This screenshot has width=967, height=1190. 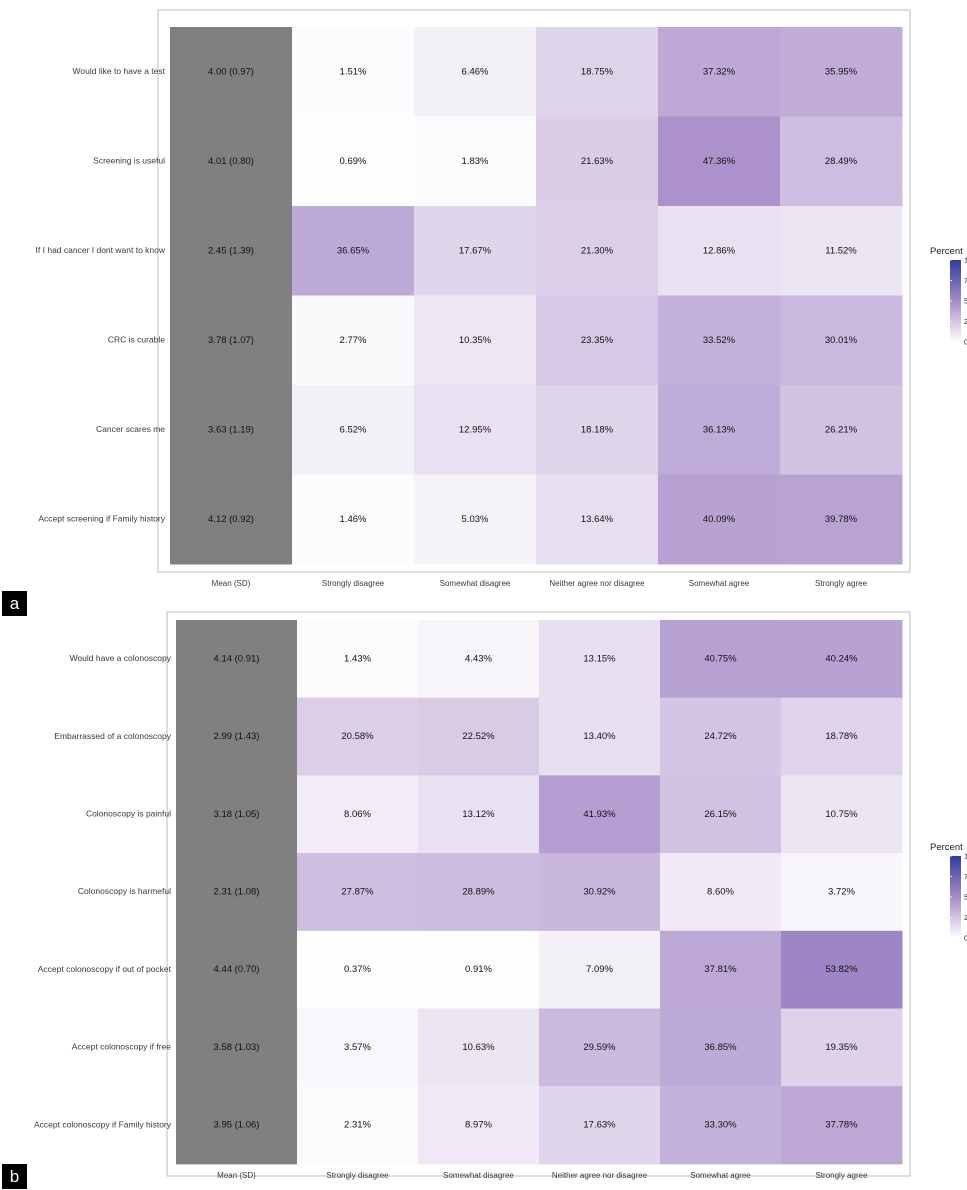 I want to click on cell-value-label: 36.65%, so click(x=353, y=250).